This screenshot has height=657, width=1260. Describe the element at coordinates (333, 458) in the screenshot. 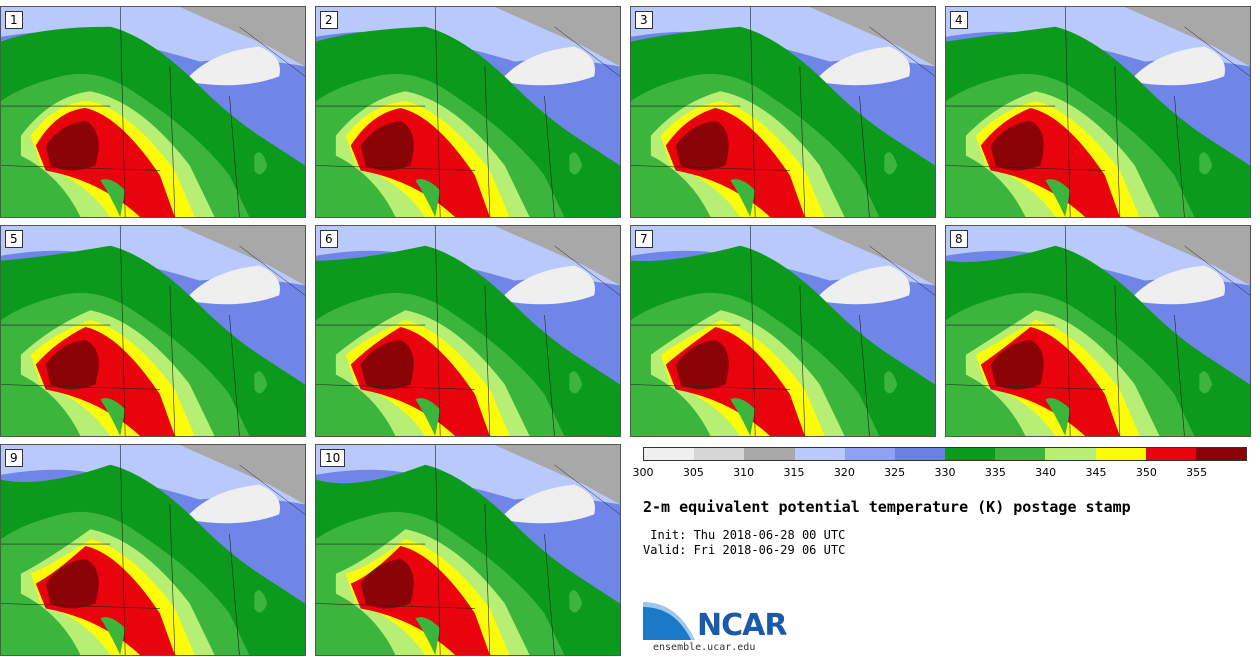

I see `panel-number-label: 10` at that location.